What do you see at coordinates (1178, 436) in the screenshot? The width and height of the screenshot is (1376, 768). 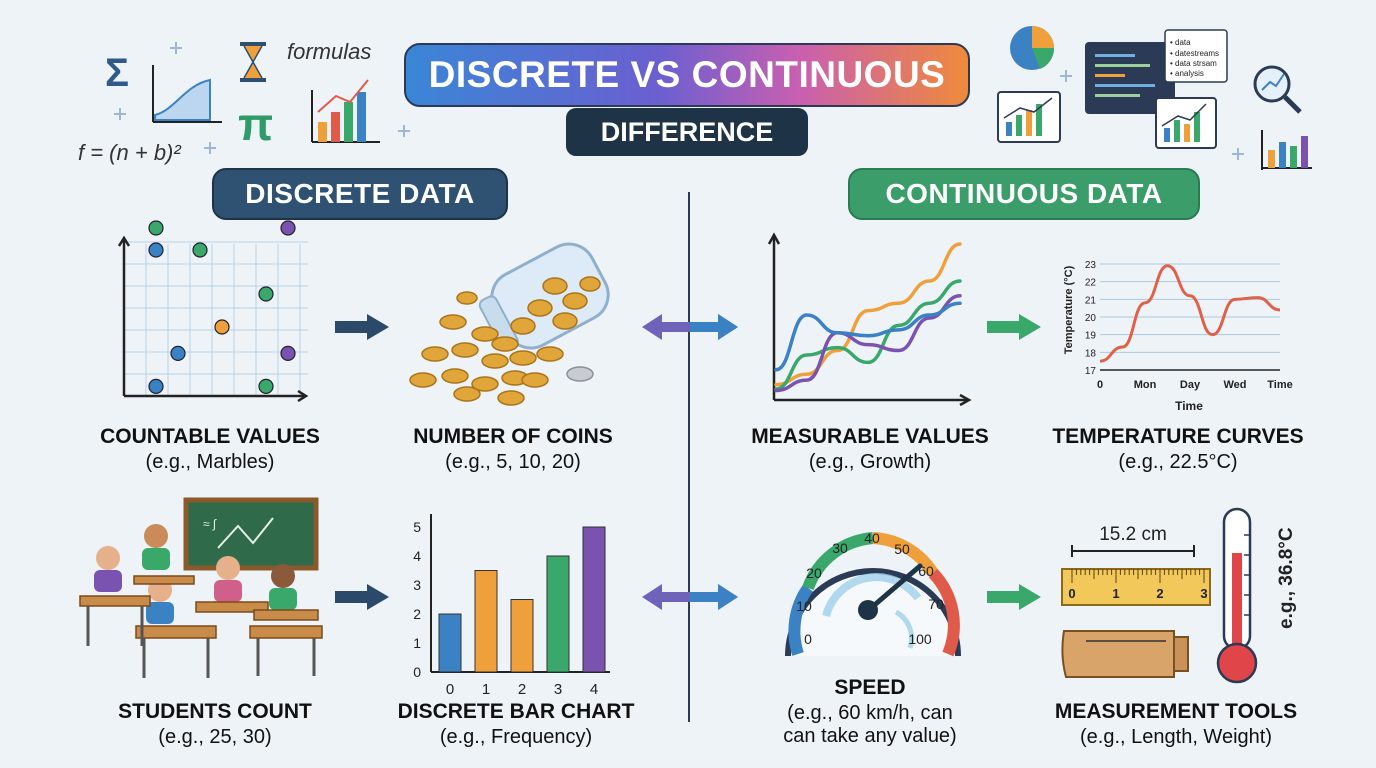 I see `caption-temperature-title: TEMPERATURE CURVES` at bounding box center [1178, 436].